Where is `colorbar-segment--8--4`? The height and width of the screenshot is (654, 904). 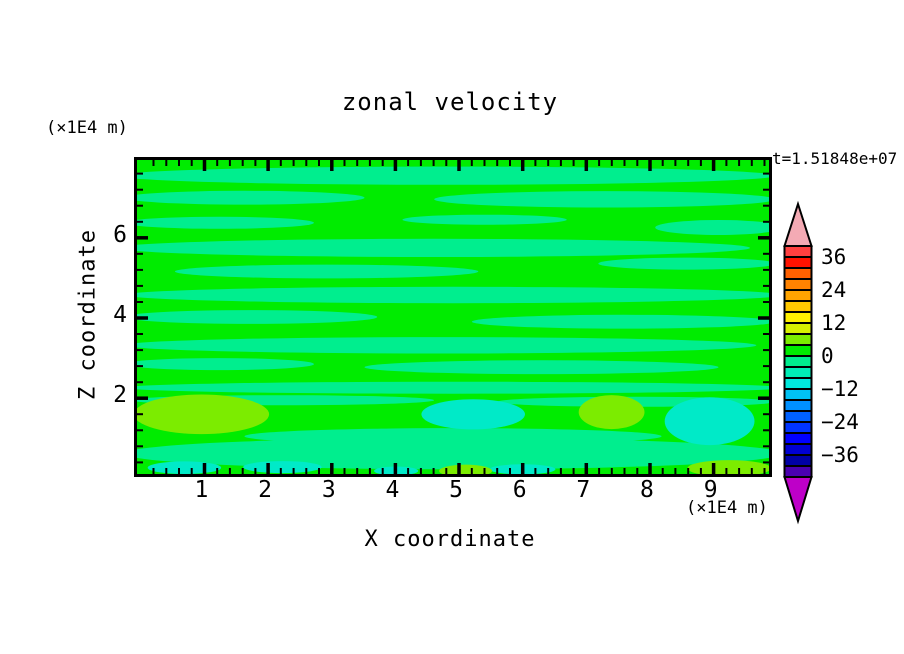 colorbar-segment--8--4 is located at coordinates (798, 372).